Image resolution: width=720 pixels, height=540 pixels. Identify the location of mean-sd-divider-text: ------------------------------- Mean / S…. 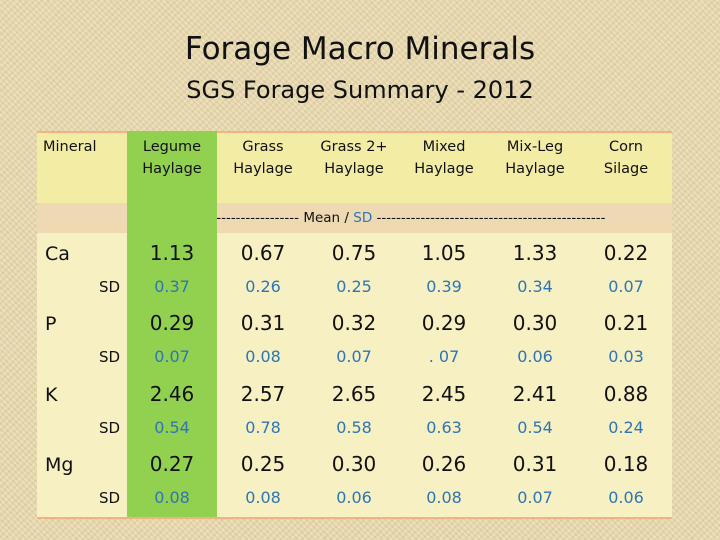
(410, 218).